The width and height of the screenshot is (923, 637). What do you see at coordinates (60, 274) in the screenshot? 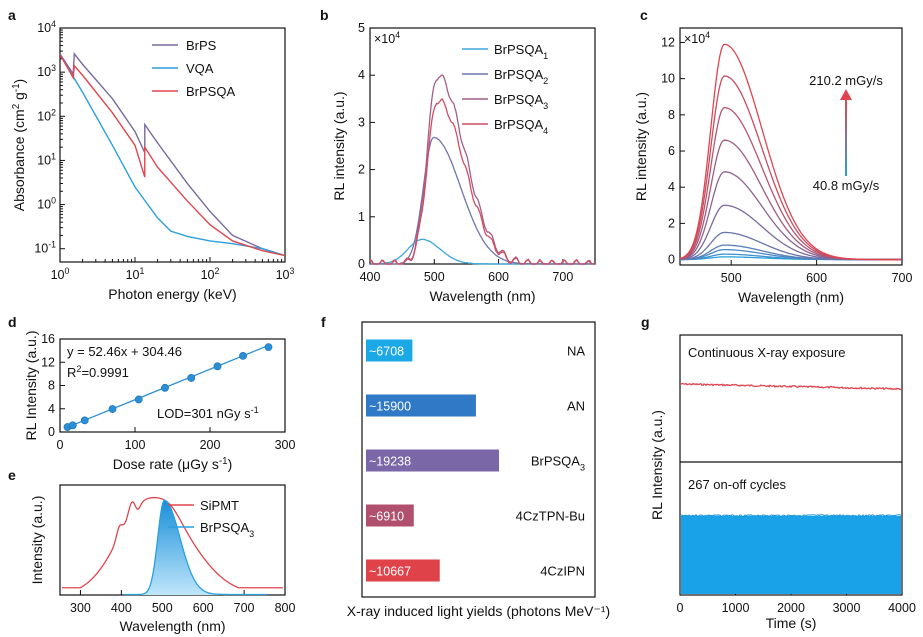
I see `panel-a-xtick-label: 100` at bounding box center [60, 274].